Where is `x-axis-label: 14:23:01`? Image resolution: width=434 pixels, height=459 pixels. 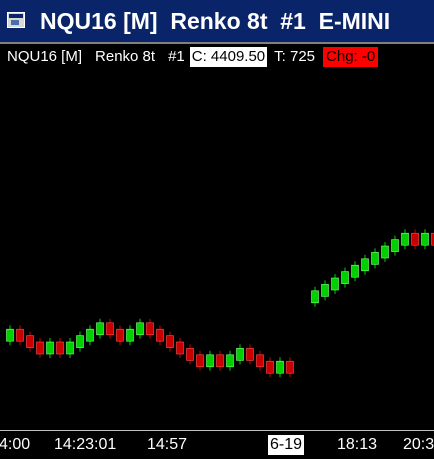 x-axis-label: 14:23:01 is located at coordinates (85, 444).